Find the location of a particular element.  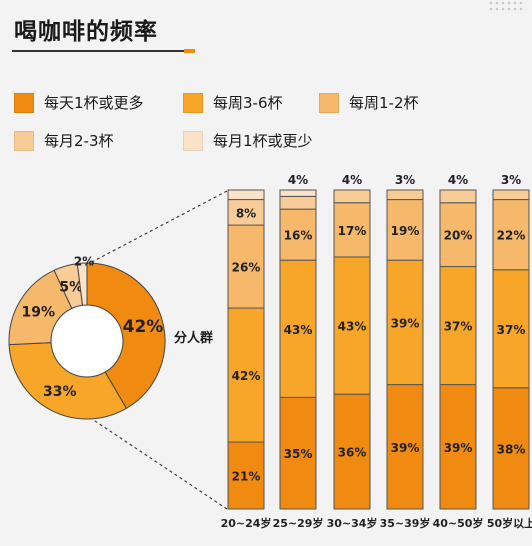

corner-dots-decoration is located at coordinates (506, 6).